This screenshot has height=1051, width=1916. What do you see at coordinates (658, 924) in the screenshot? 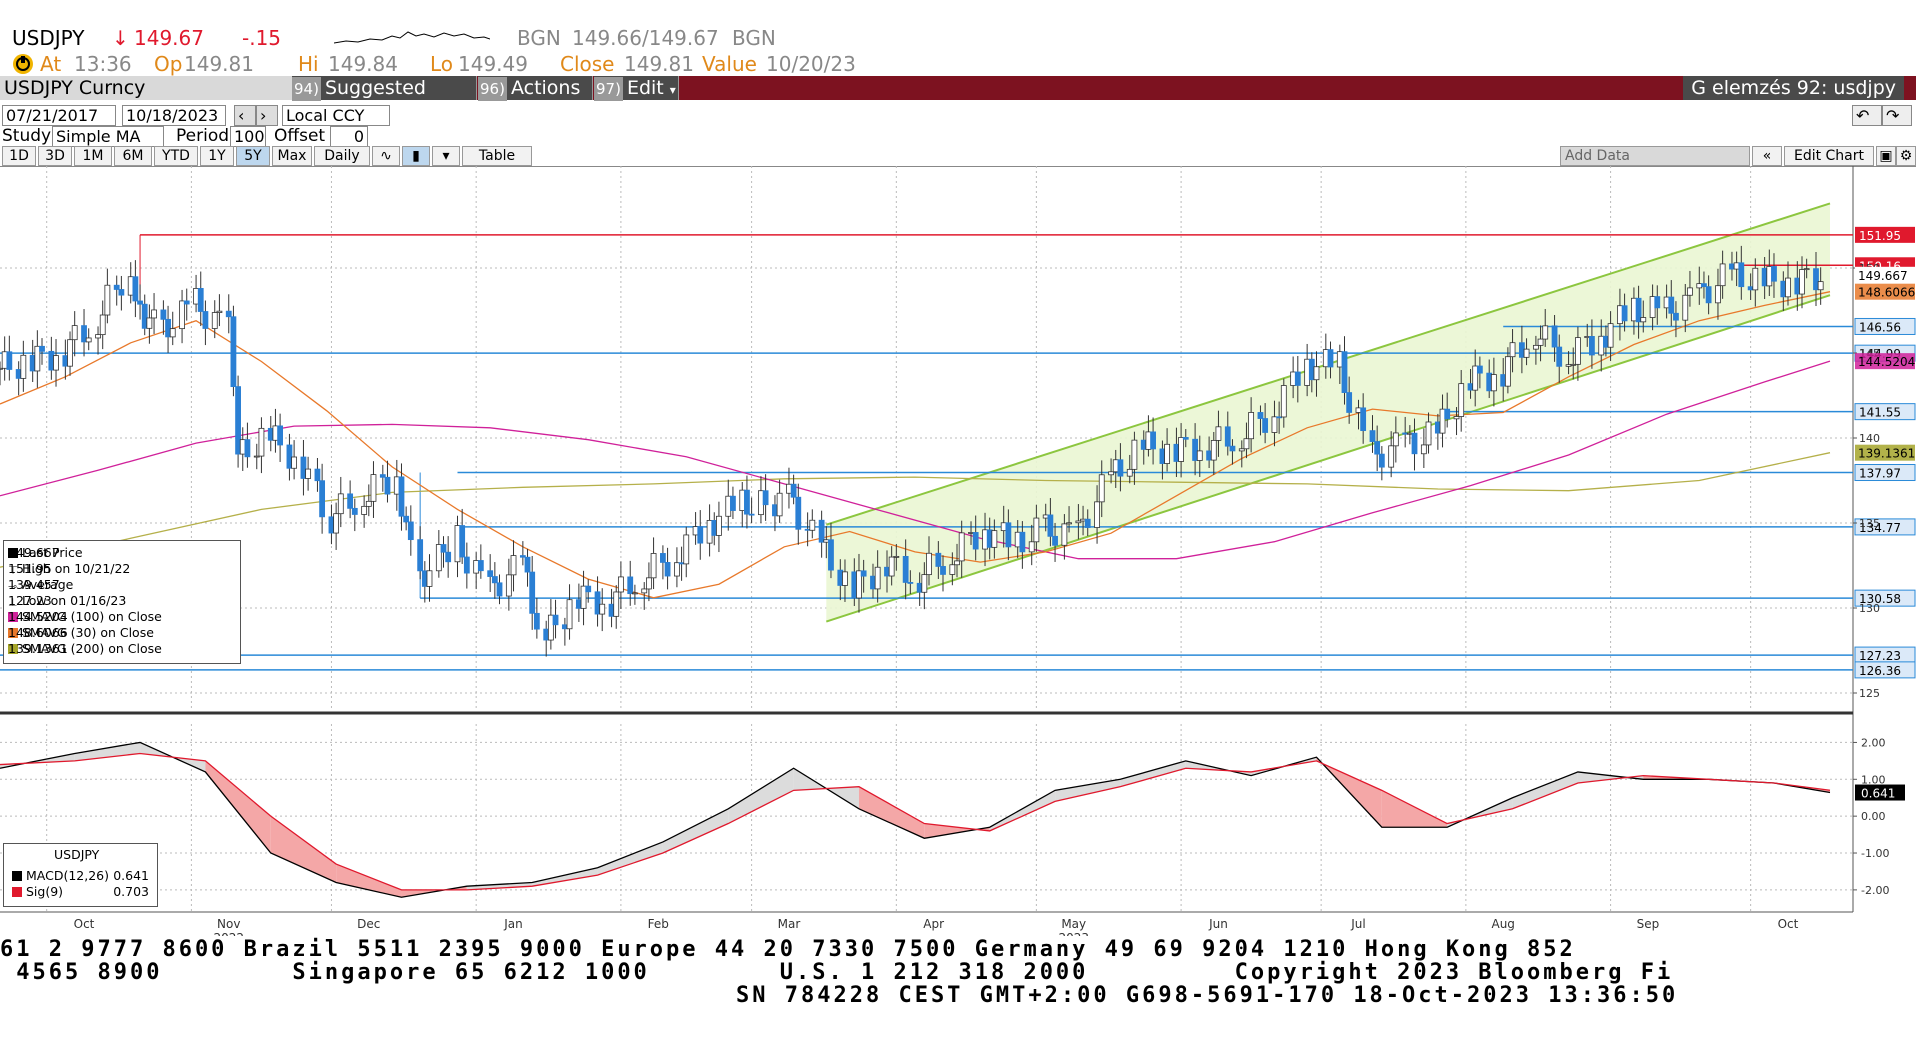
I see `month-label: Feb` at bounding box center [658, 924].